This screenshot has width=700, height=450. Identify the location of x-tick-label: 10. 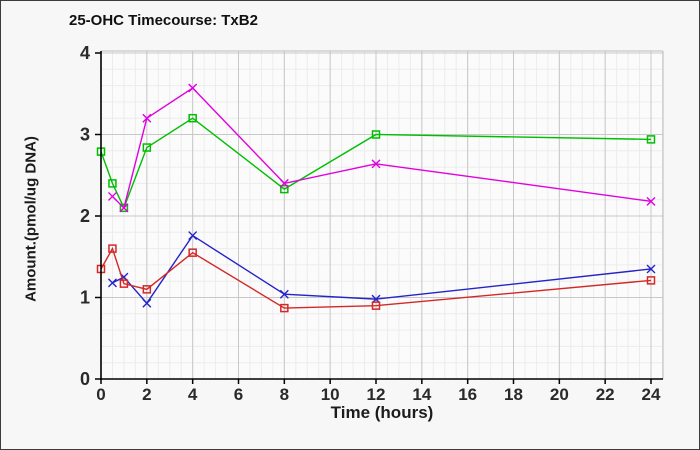
(330, 394).